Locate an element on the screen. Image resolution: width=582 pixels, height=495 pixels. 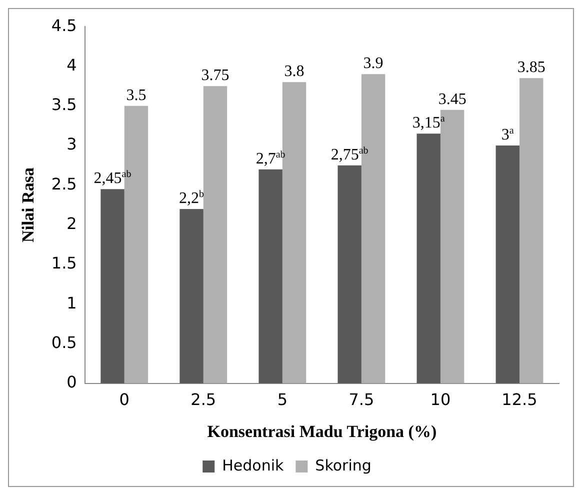
data-label: 3.45 is located at coordinates (452, 99).